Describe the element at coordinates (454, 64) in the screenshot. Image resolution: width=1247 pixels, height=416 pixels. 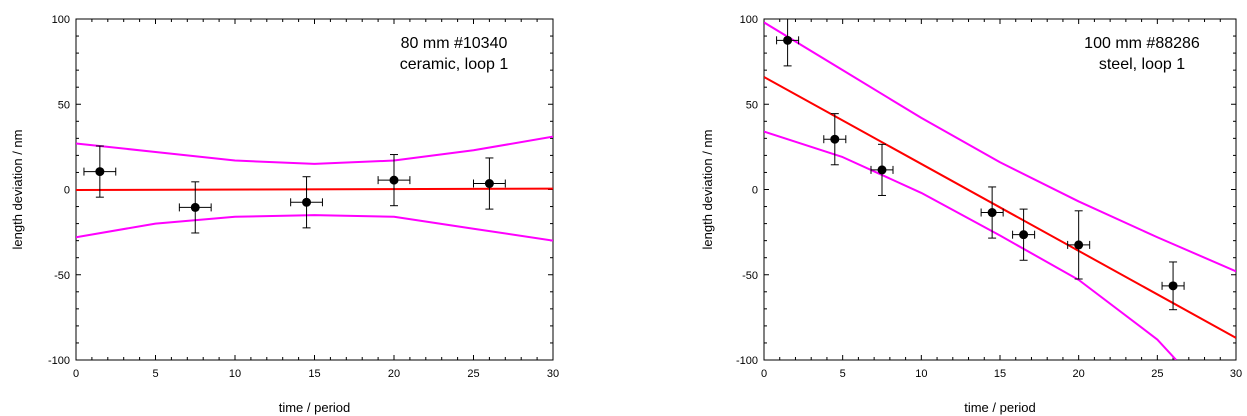
I see `annotation-line-2: ceramic, loop 1` at that location.